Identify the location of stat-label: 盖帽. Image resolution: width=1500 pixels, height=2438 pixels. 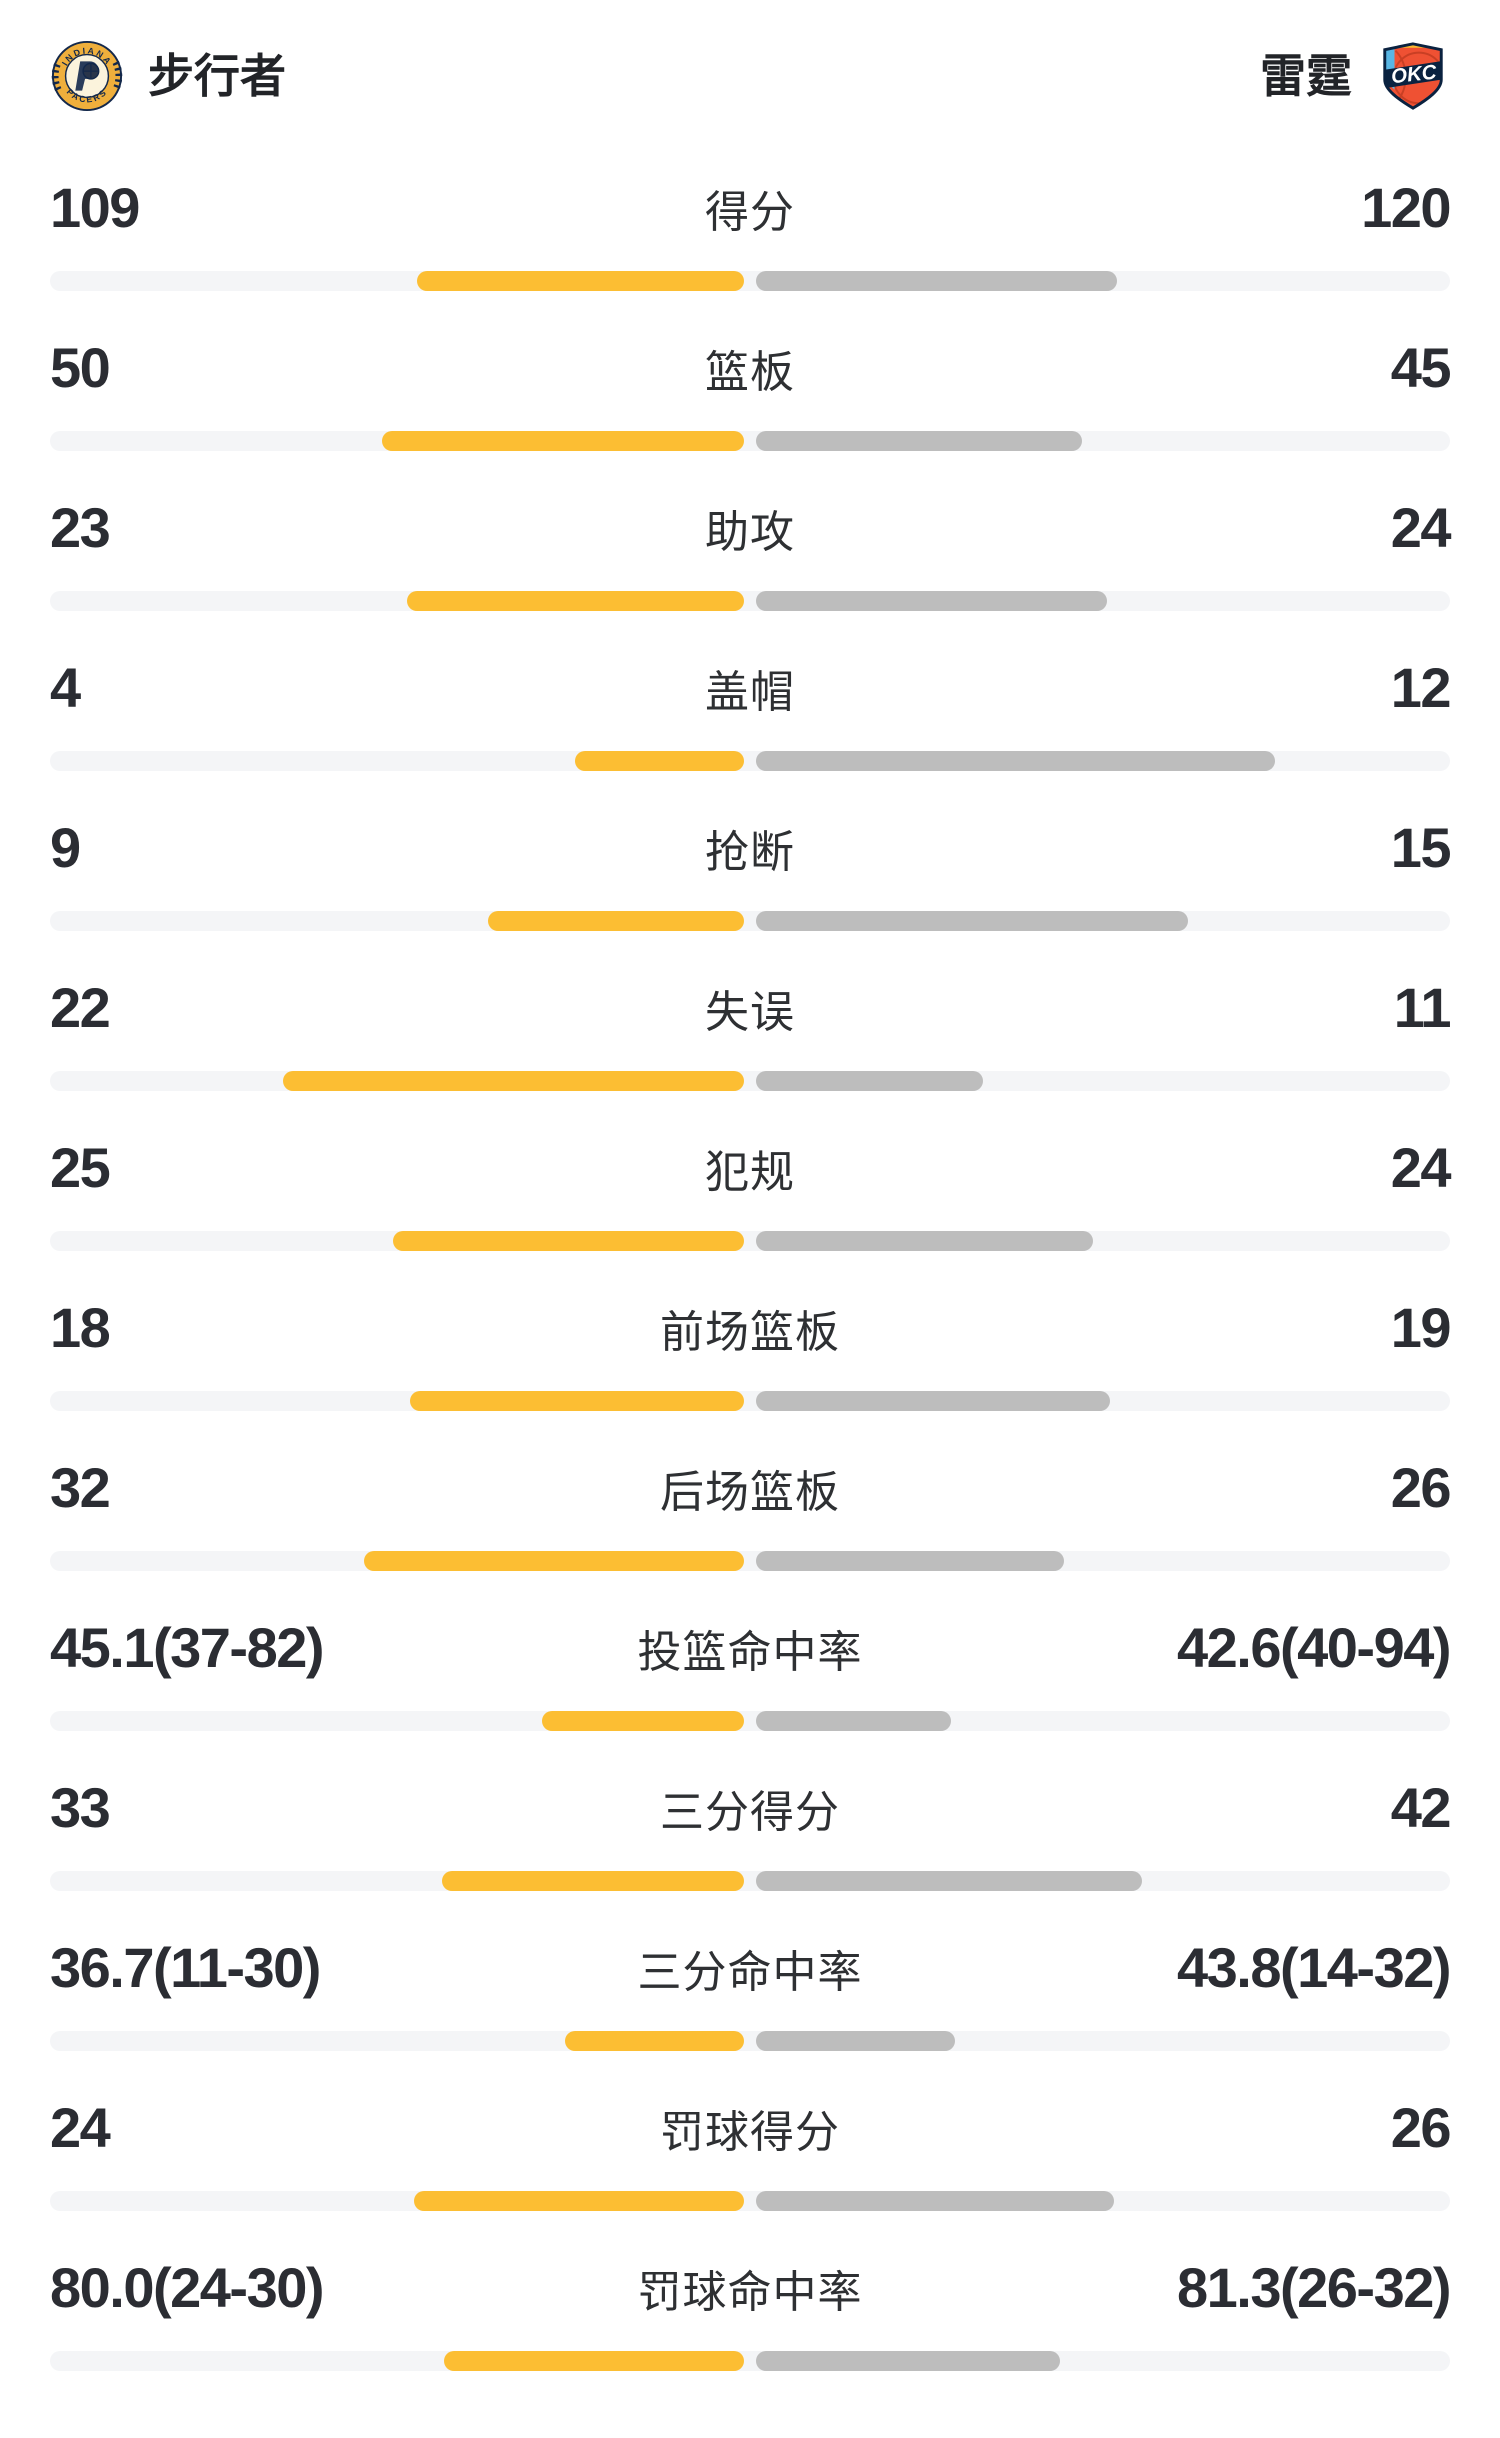
(750, 692).